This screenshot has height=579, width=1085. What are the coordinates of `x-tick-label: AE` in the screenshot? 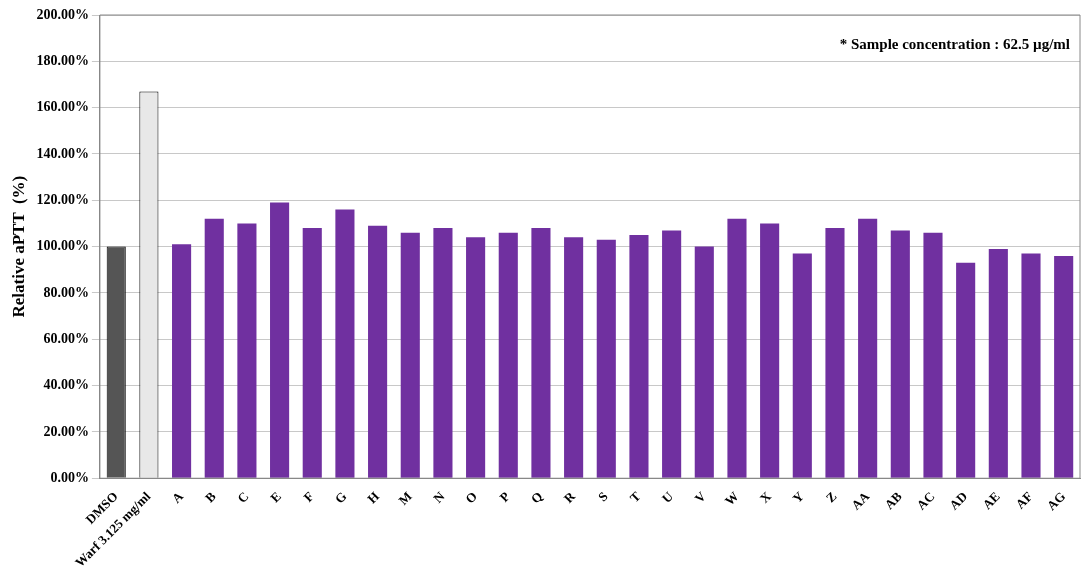 It's located at (991, 500).